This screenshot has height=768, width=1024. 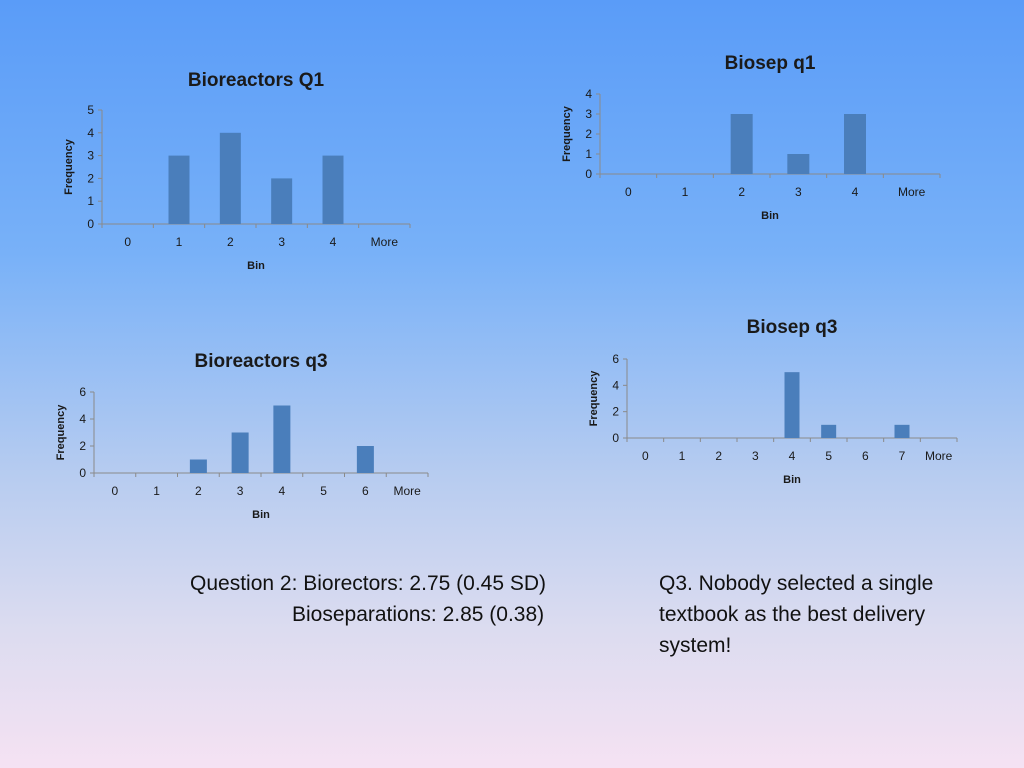 What do you see at coordinates (902, 456) in the screenshot?
I see `x-tick-label: 7` at bounding box center [902, 456].